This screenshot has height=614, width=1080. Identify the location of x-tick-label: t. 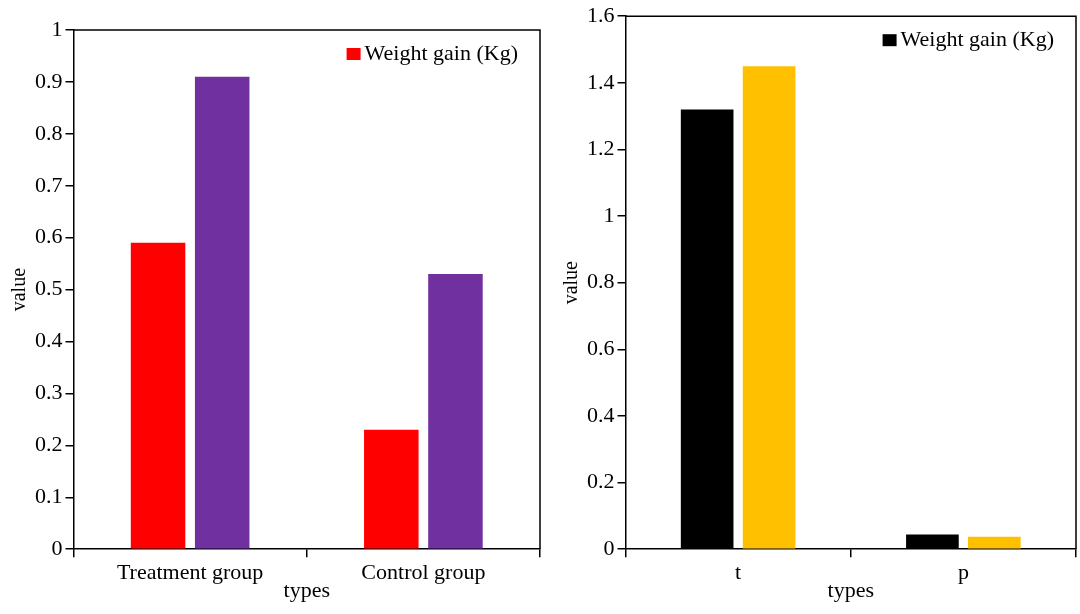
(738, 572).